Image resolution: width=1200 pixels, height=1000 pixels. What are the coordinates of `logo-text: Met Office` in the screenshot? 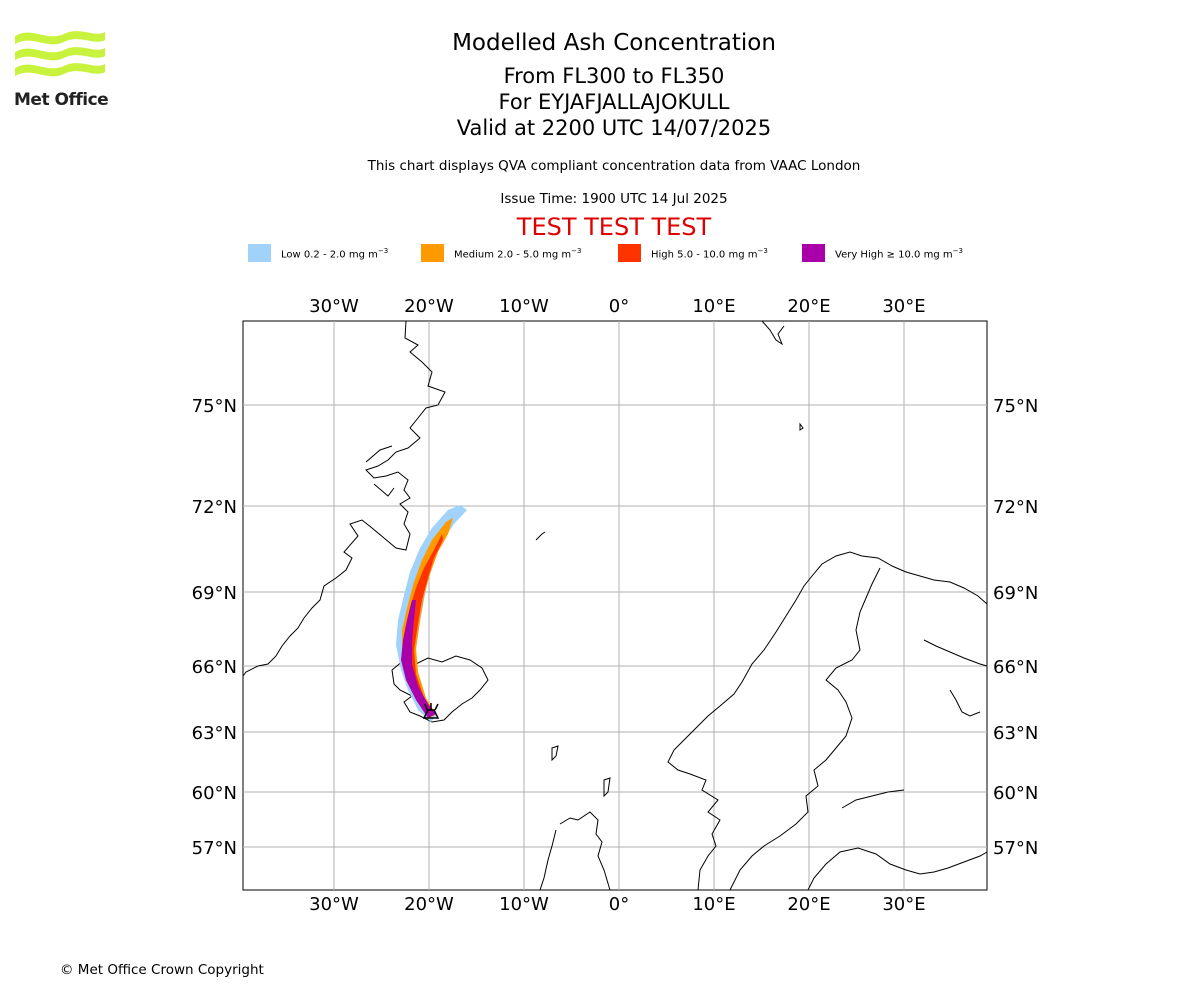 It's located at (61, 100).